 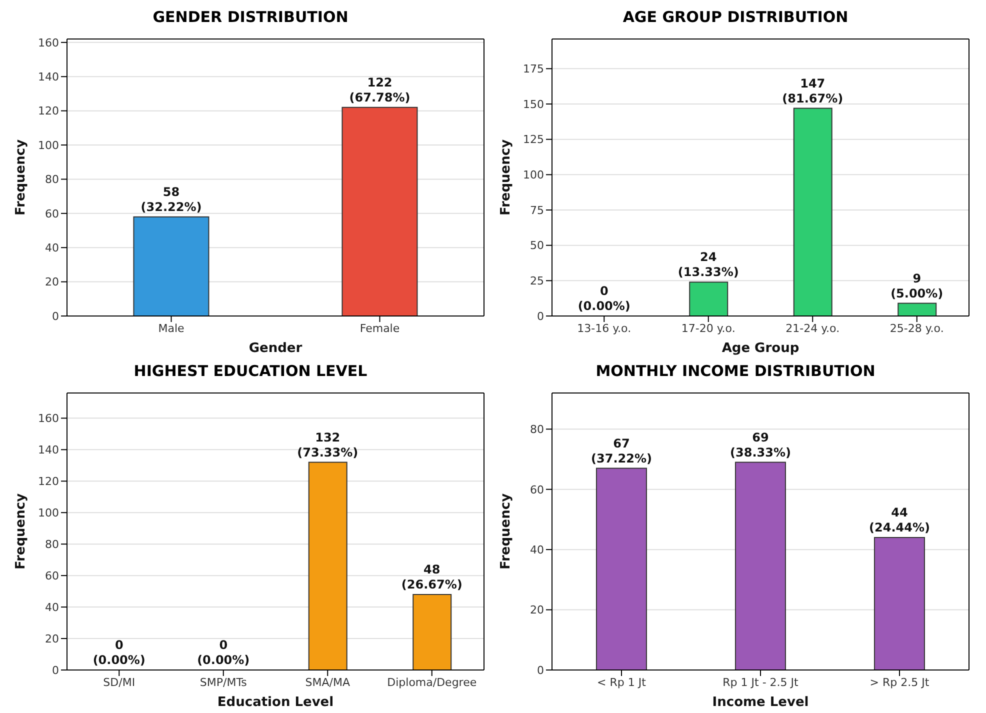 I want to click on x-tick-label: 13-16 y.o., so click(x=604, y=328).